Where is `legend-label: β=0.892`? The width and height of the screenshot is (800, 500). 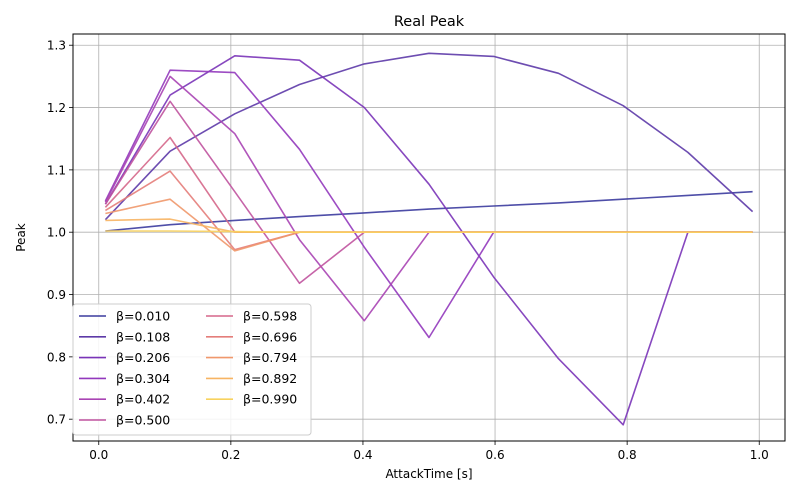
legend-label: β=0.892 is located at coordinates (270, 378).